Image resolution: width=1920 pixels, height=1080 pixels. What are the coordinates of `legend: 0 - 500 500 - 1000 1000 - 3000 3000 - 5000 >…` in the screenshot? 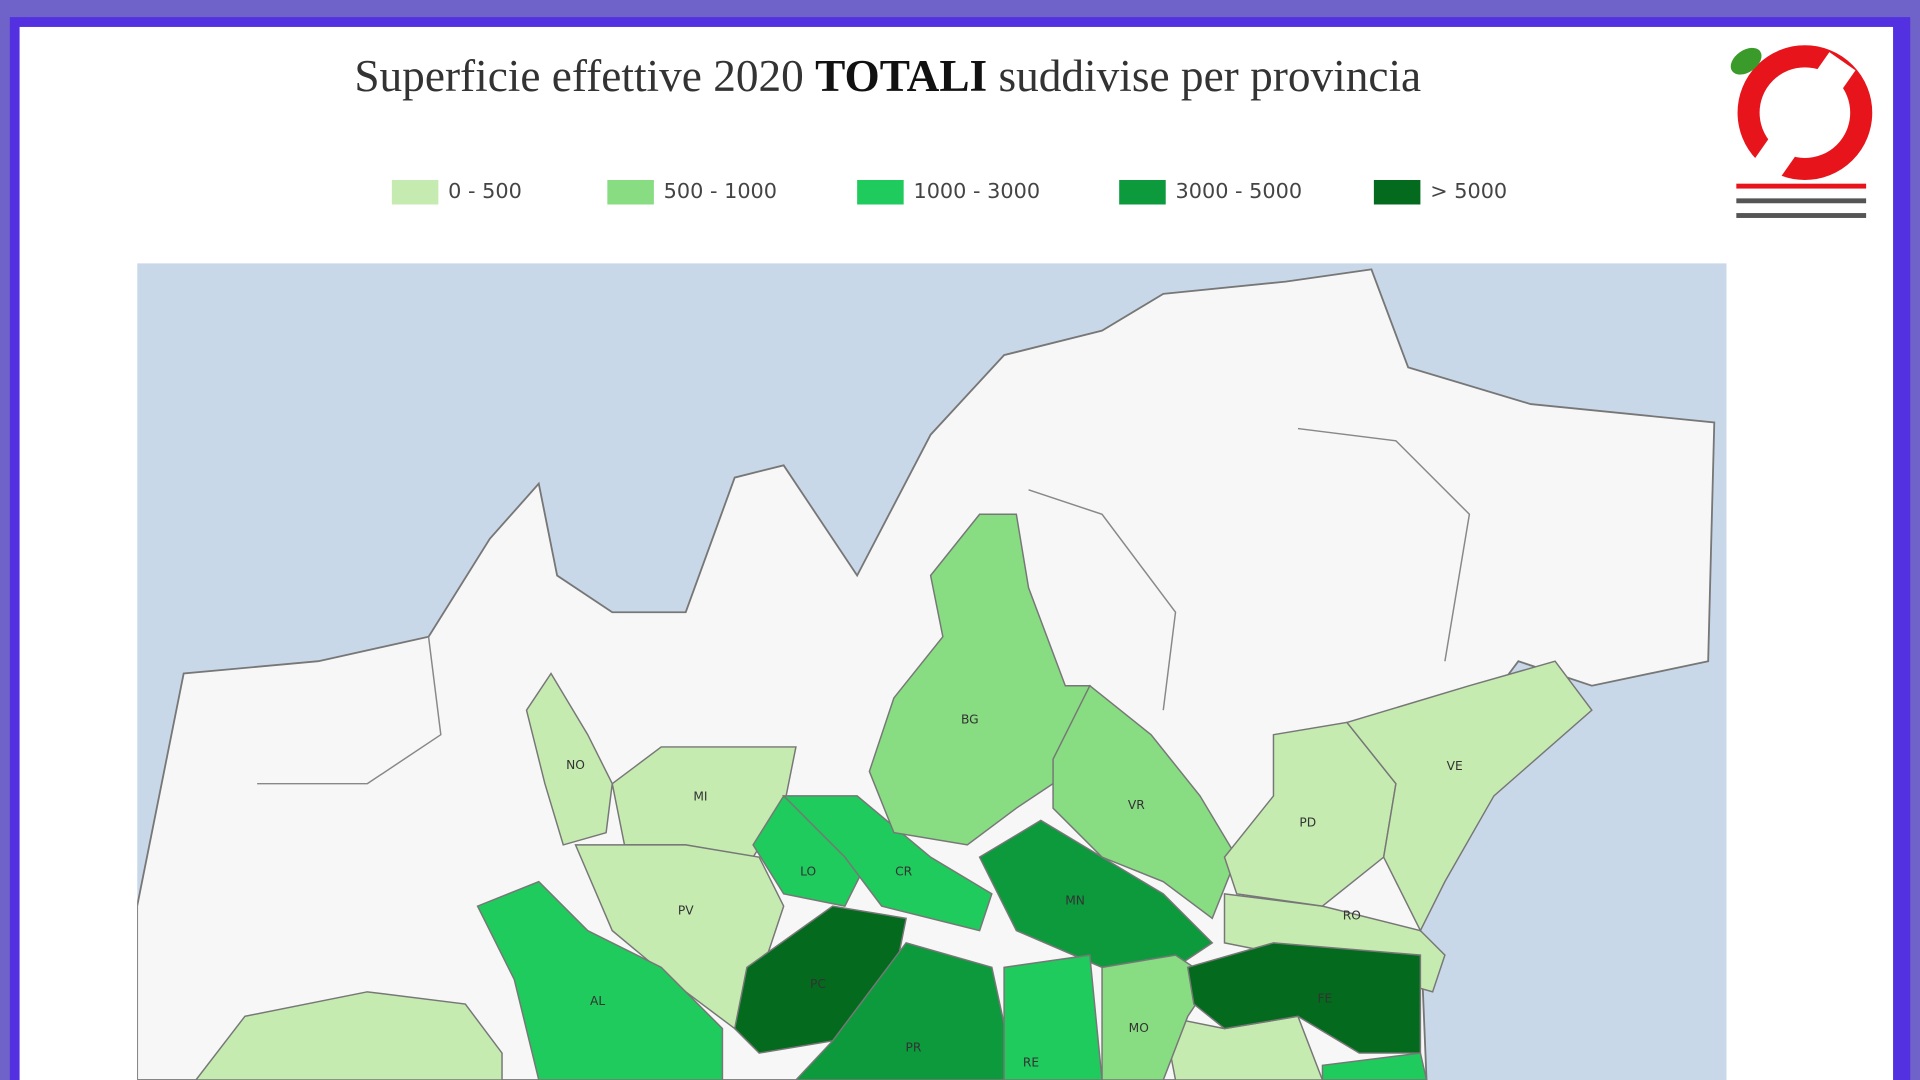 It's located at (949, 192).